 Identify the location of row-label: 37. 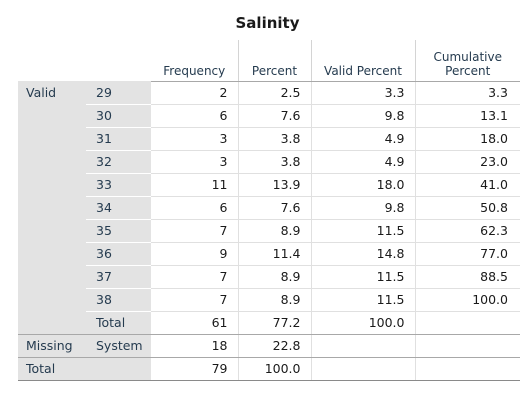
(118, 277).